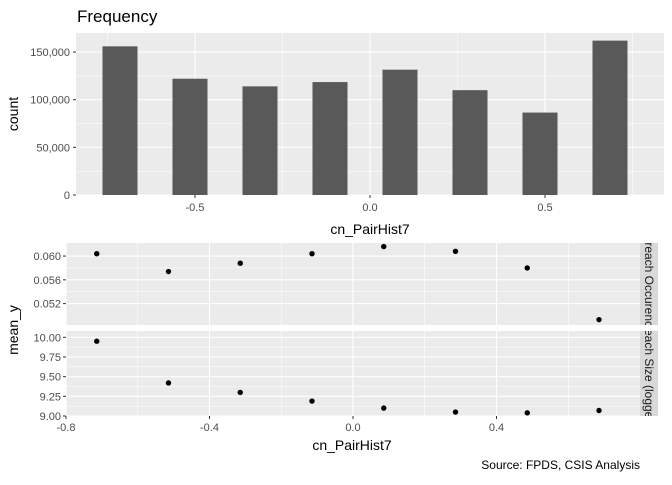 The image size is (672, 485). I want to click on facet-y-tick-label: 9.50, so click(50, 378).